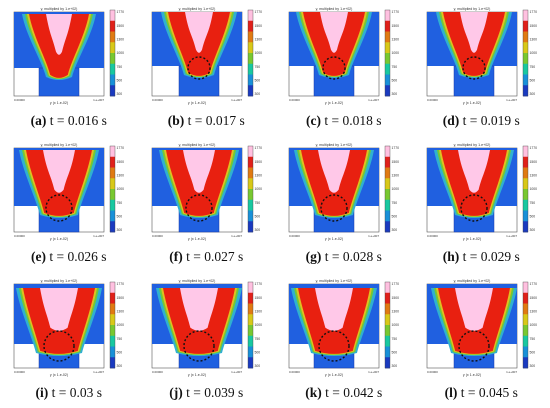 This screenshot has width=550, height=408. I want to click on panel-caption: (j) t = 0.039 s, so click(207, 395).